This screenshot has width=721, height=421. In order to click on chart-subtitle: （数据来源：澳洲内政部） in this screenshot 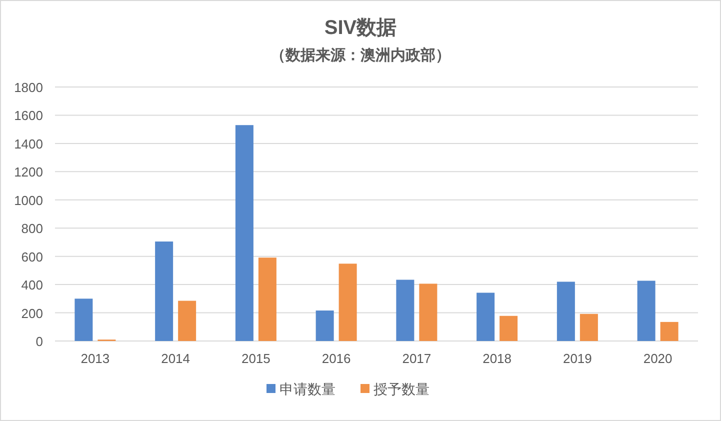, I will do `click(360, 55)`.